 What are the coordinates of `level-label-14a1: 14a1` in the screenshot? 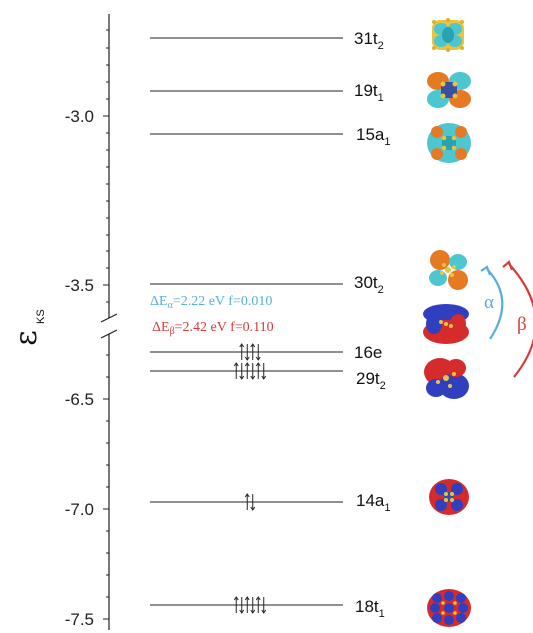 It's located at (373, 502).